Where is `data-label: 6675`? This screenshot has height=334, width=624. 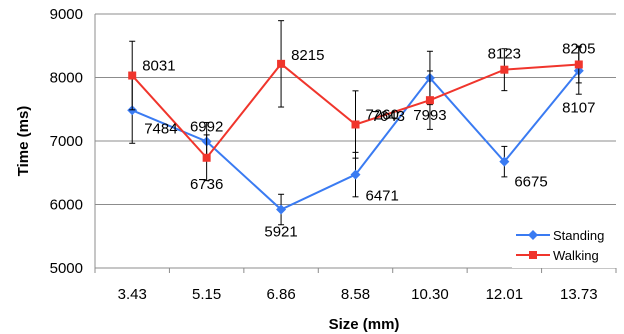
data-label: 6675 is located at coordinates (530, 182).